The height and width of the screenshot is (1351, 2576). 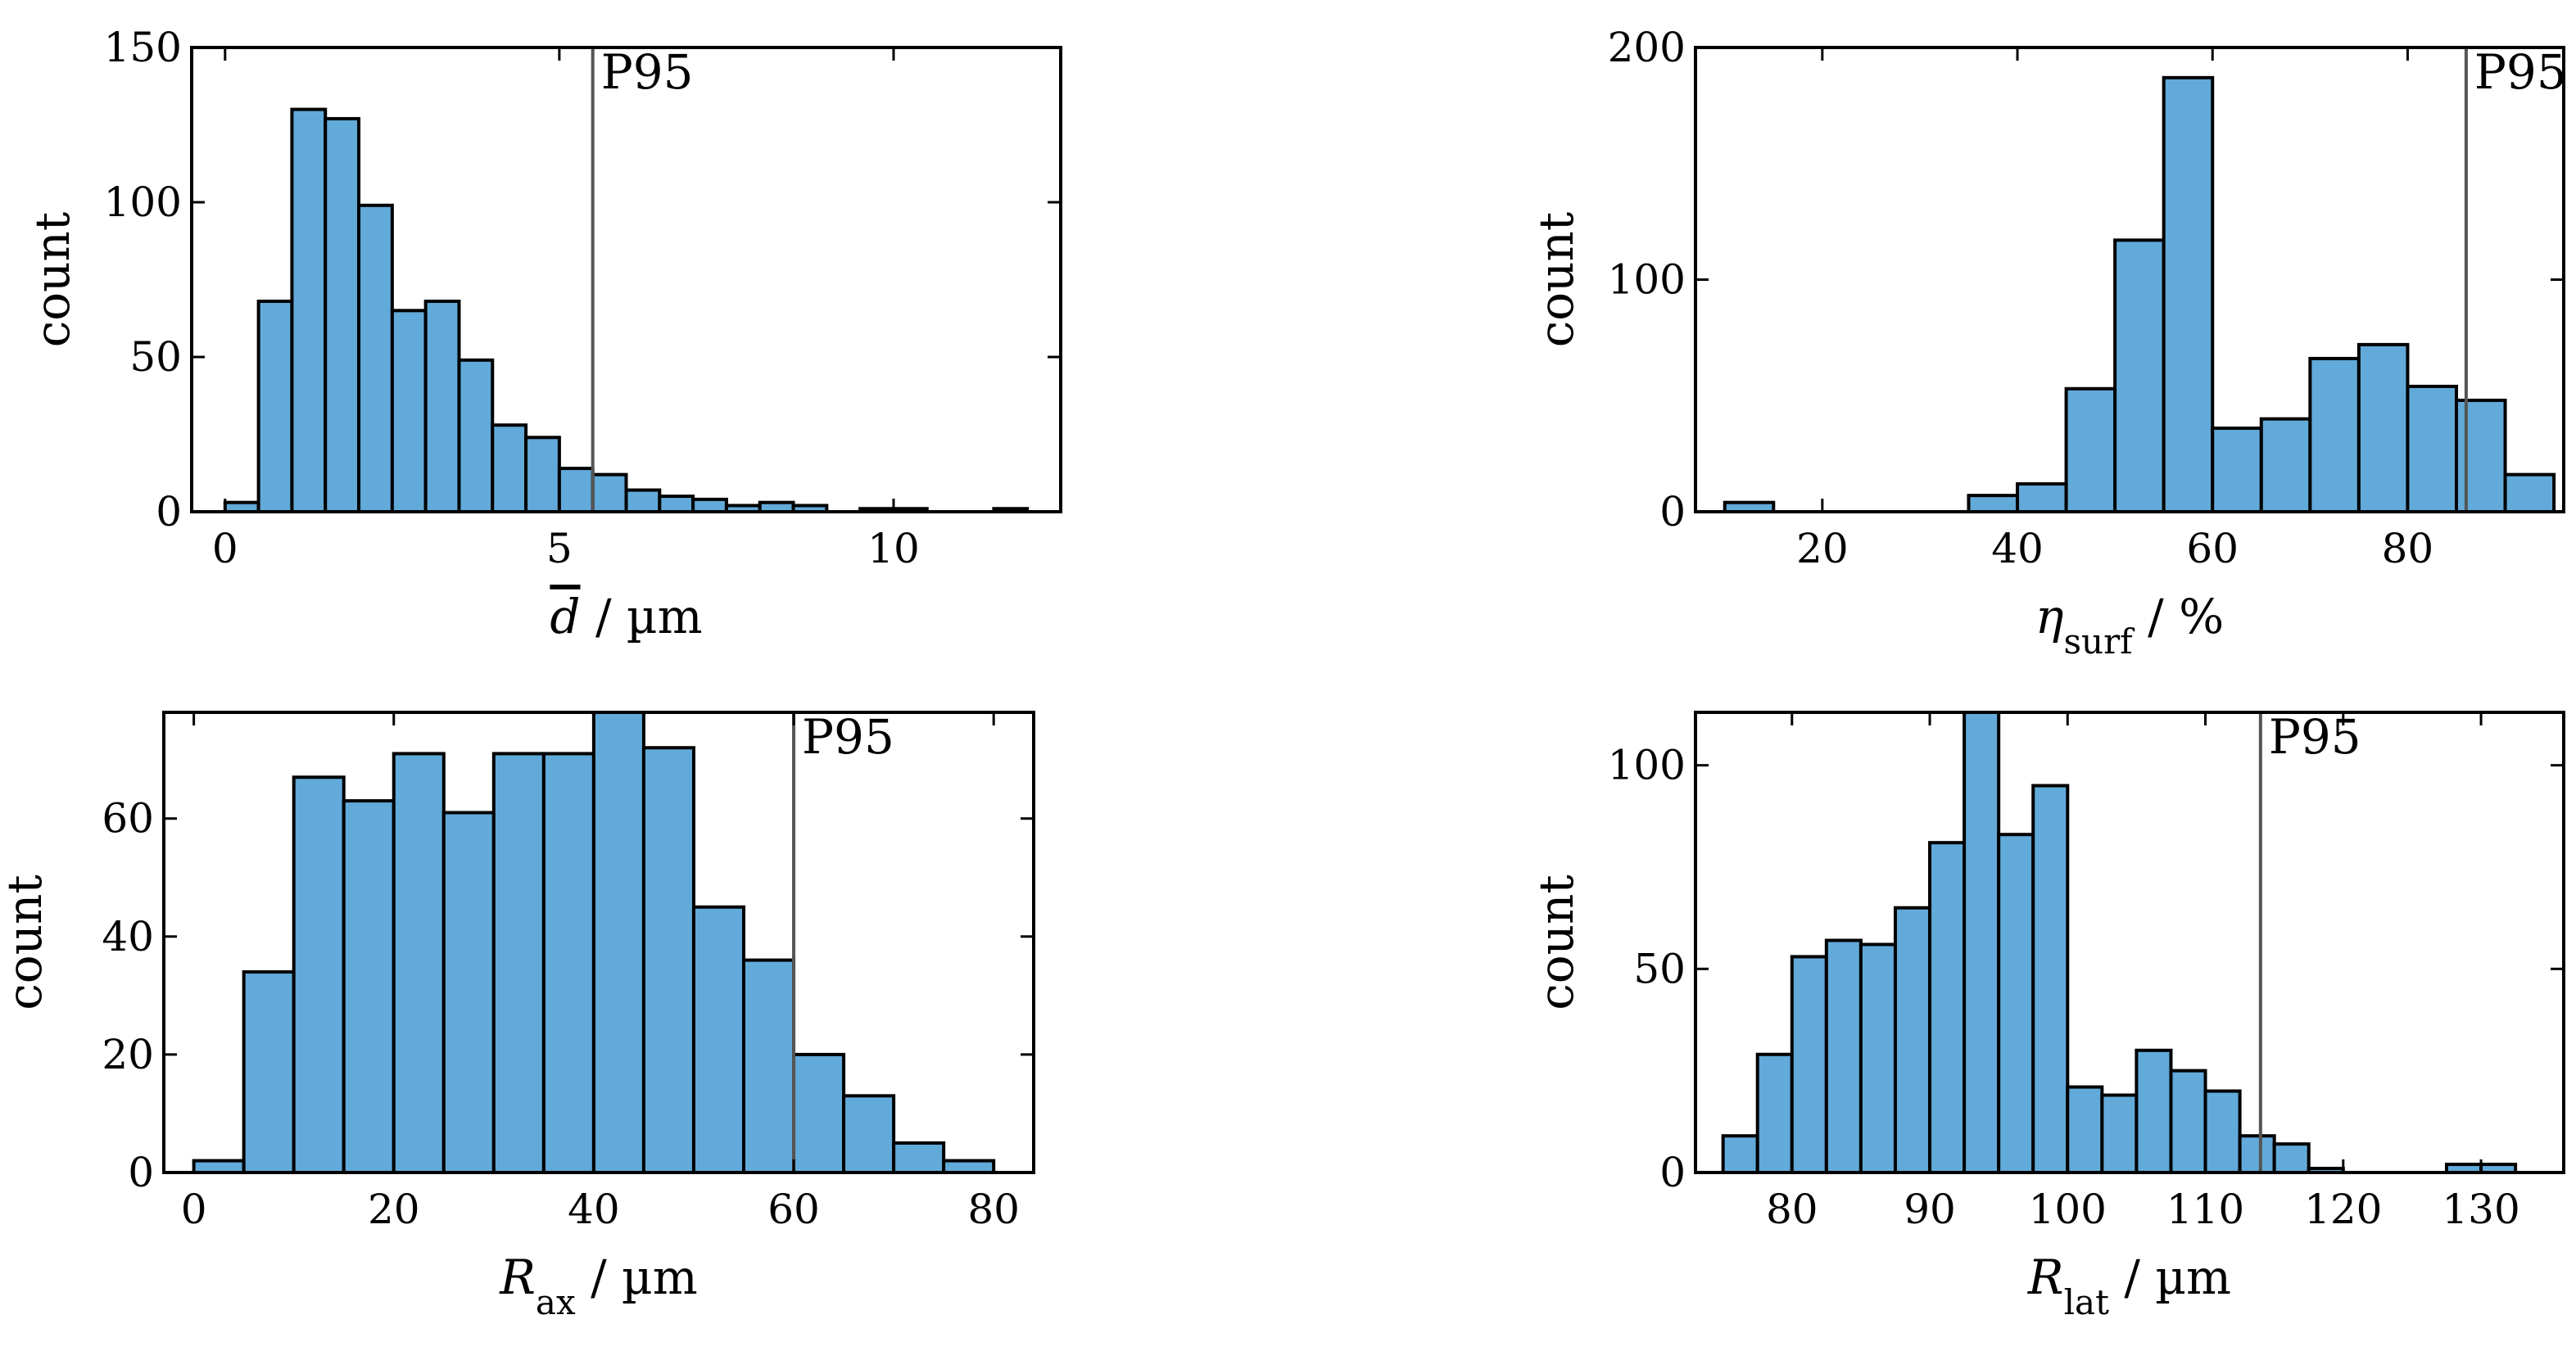 What do you see at coordinates (2480, 1209) in the screenshot?
I see `x-tick-label: 130` at bounding box center [2480, 1209].